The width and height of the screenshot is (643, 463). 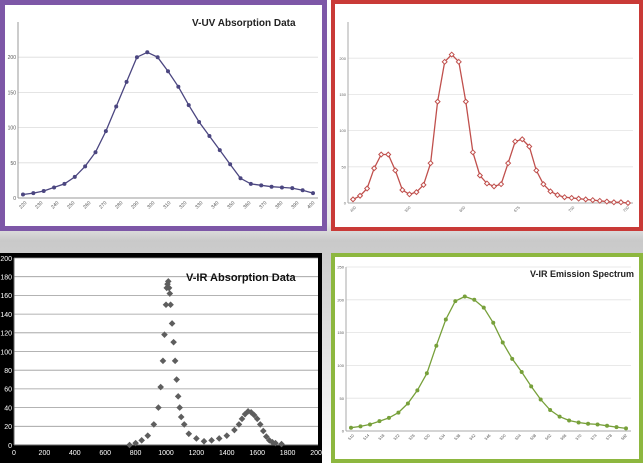 What do you see at coordinates (6, 315) in the screenshot?
I see `y-tick-label: 140` at bounding box center [6, 315].